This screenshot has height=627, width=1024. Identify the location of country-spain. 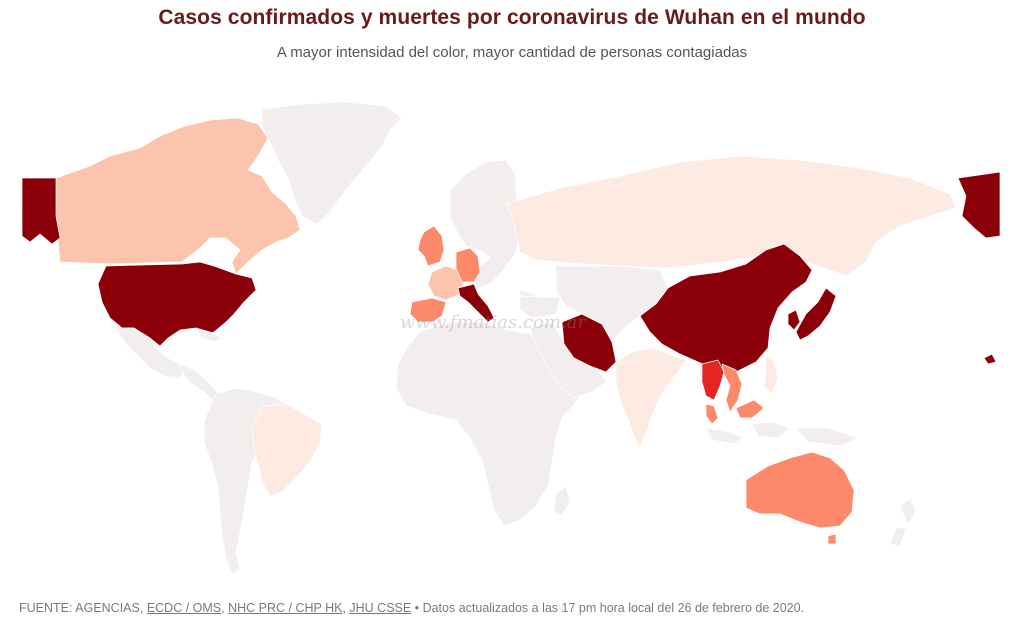
(428, 310).